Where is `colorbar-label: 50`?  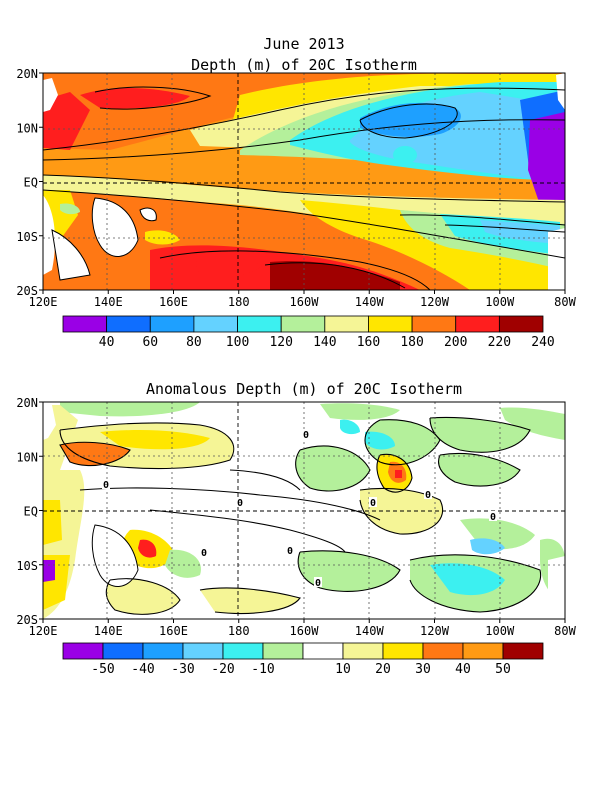
colorbar-label: 50 is located at coordinates (503, 669).